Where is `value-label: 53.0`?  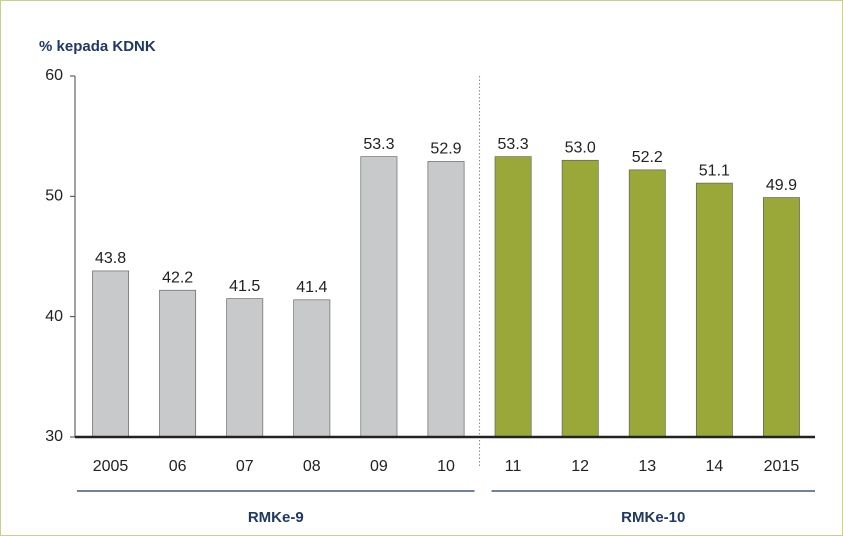 value-label: 53.0 is located at coordinates (580, 147).